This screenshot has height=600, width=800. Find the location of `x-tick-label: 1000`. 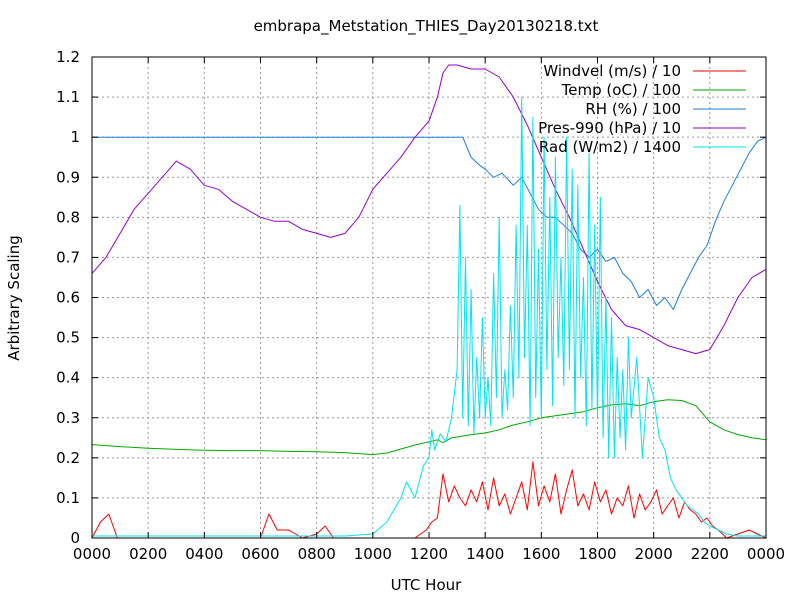

x-tick-label: 1000 is located at coordinates (373, 554).